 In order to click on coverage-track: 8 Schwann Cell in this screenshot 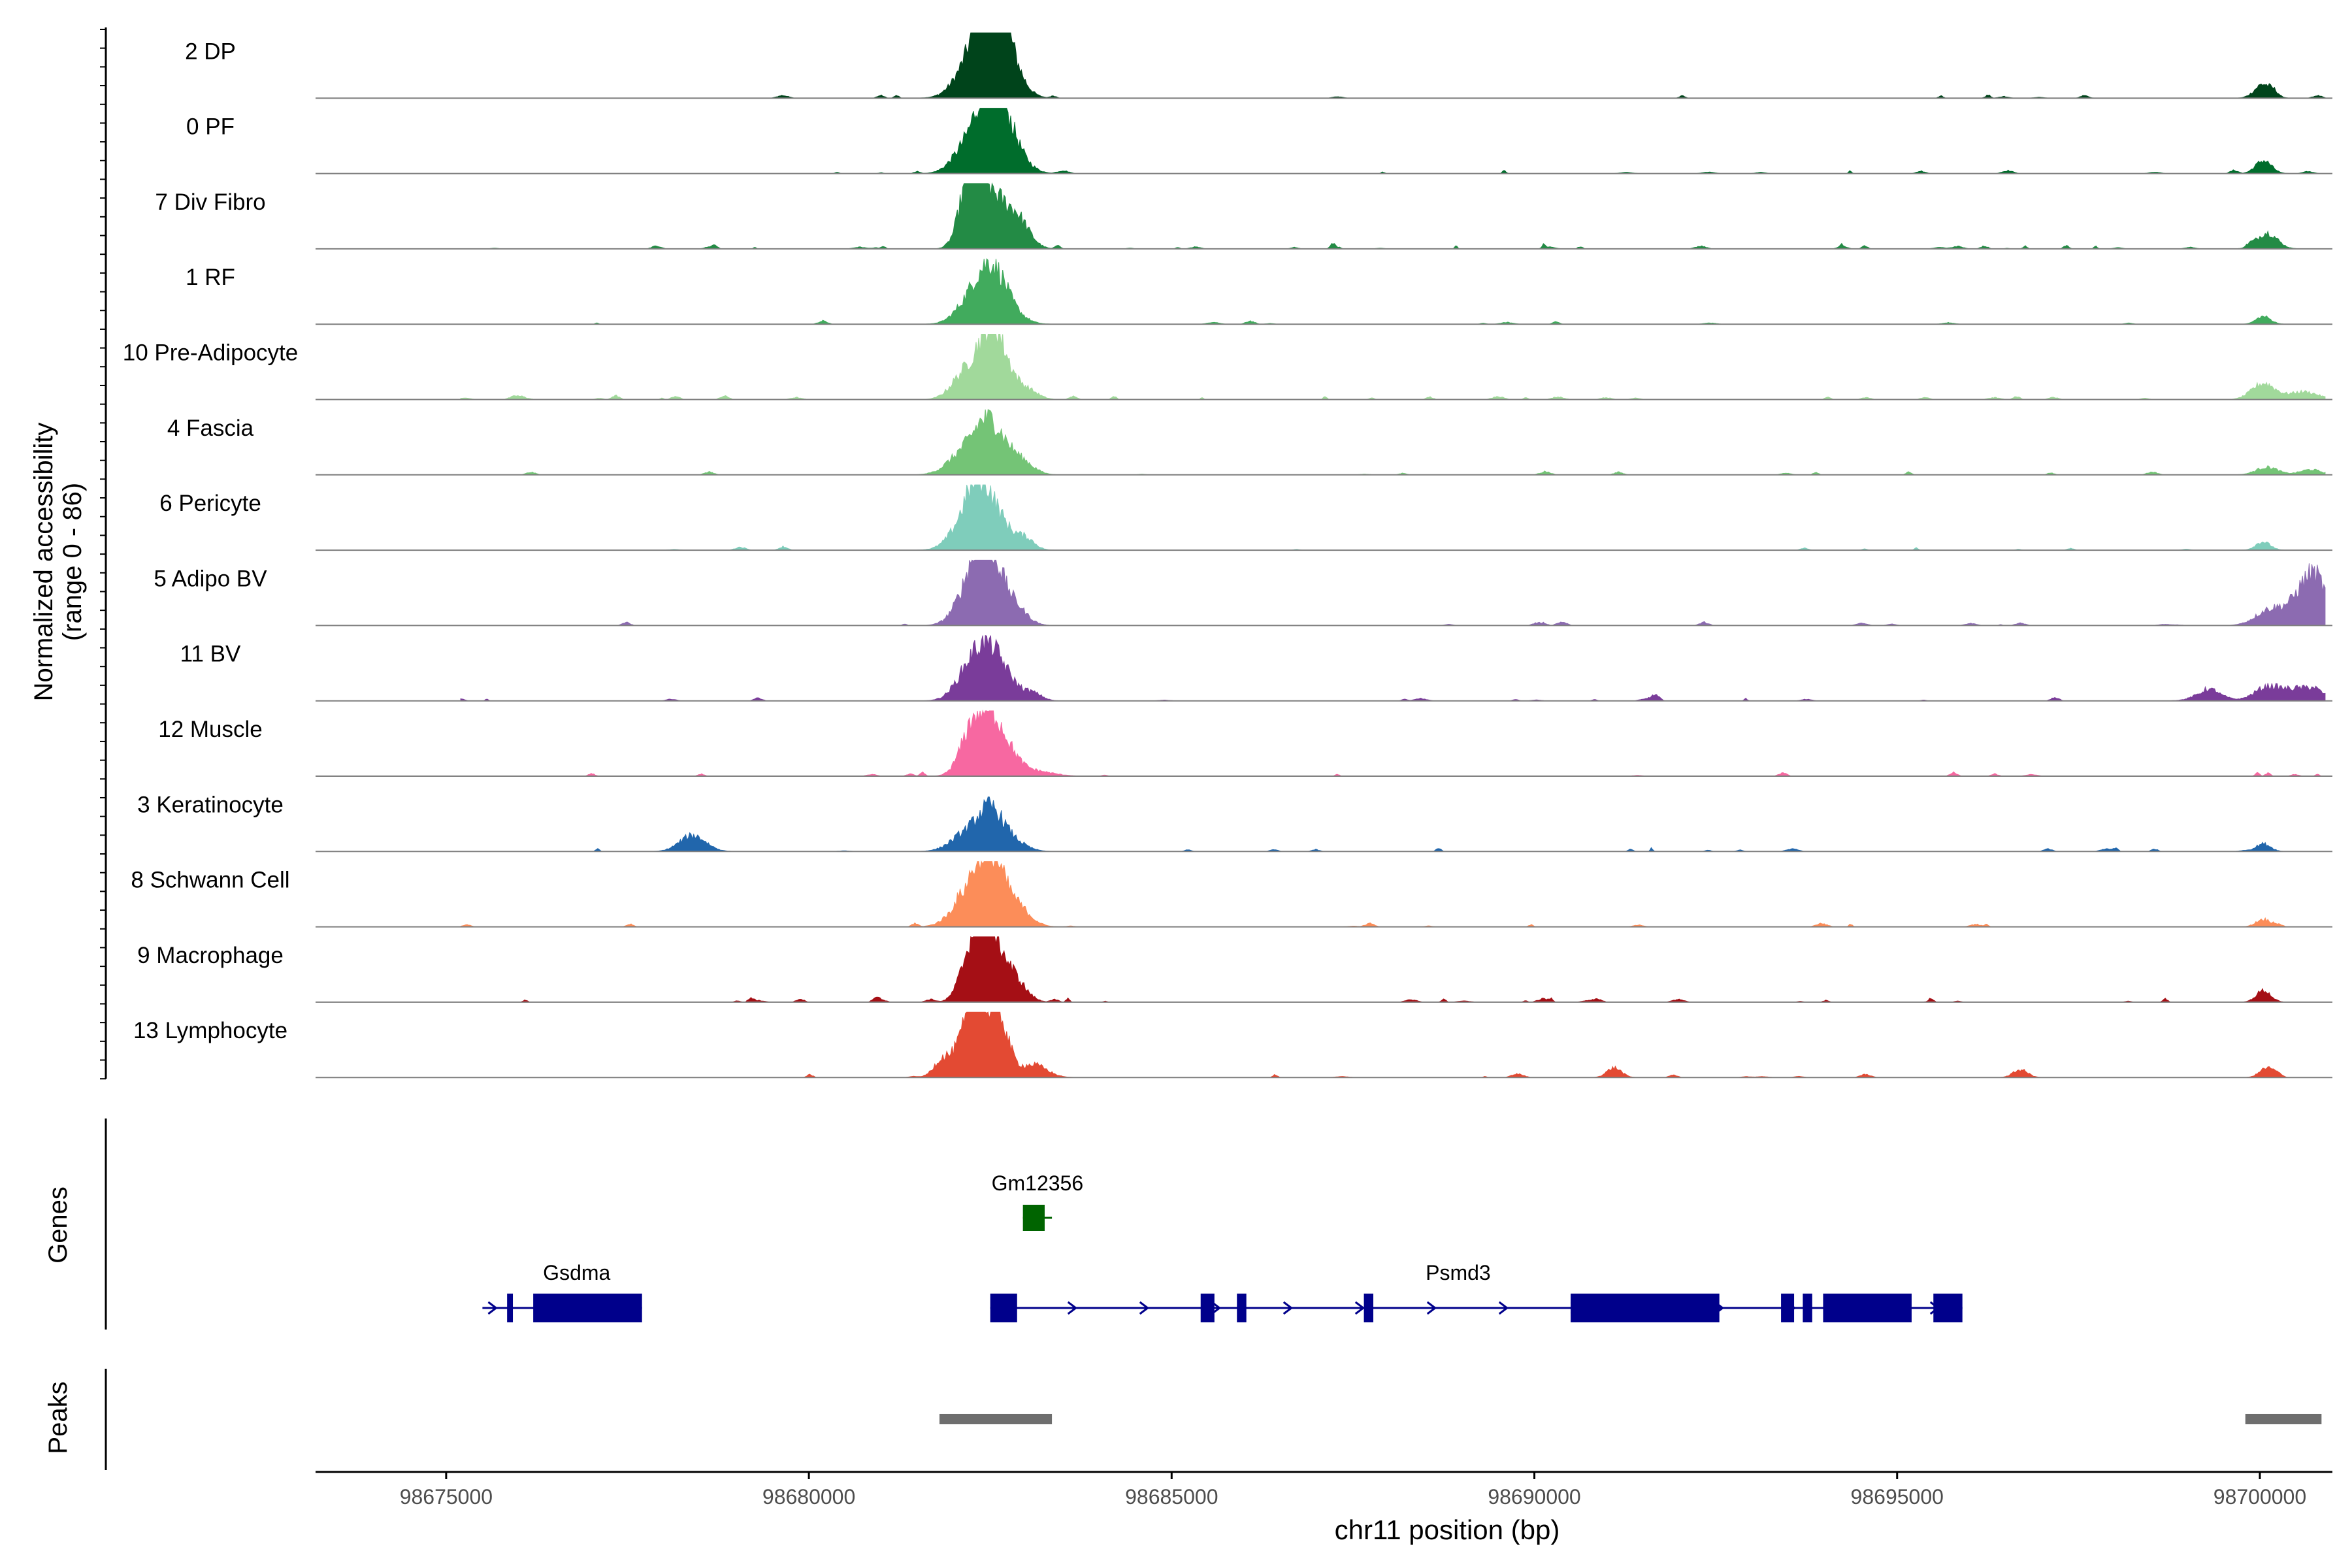, I will do `click(1231, 894)`.